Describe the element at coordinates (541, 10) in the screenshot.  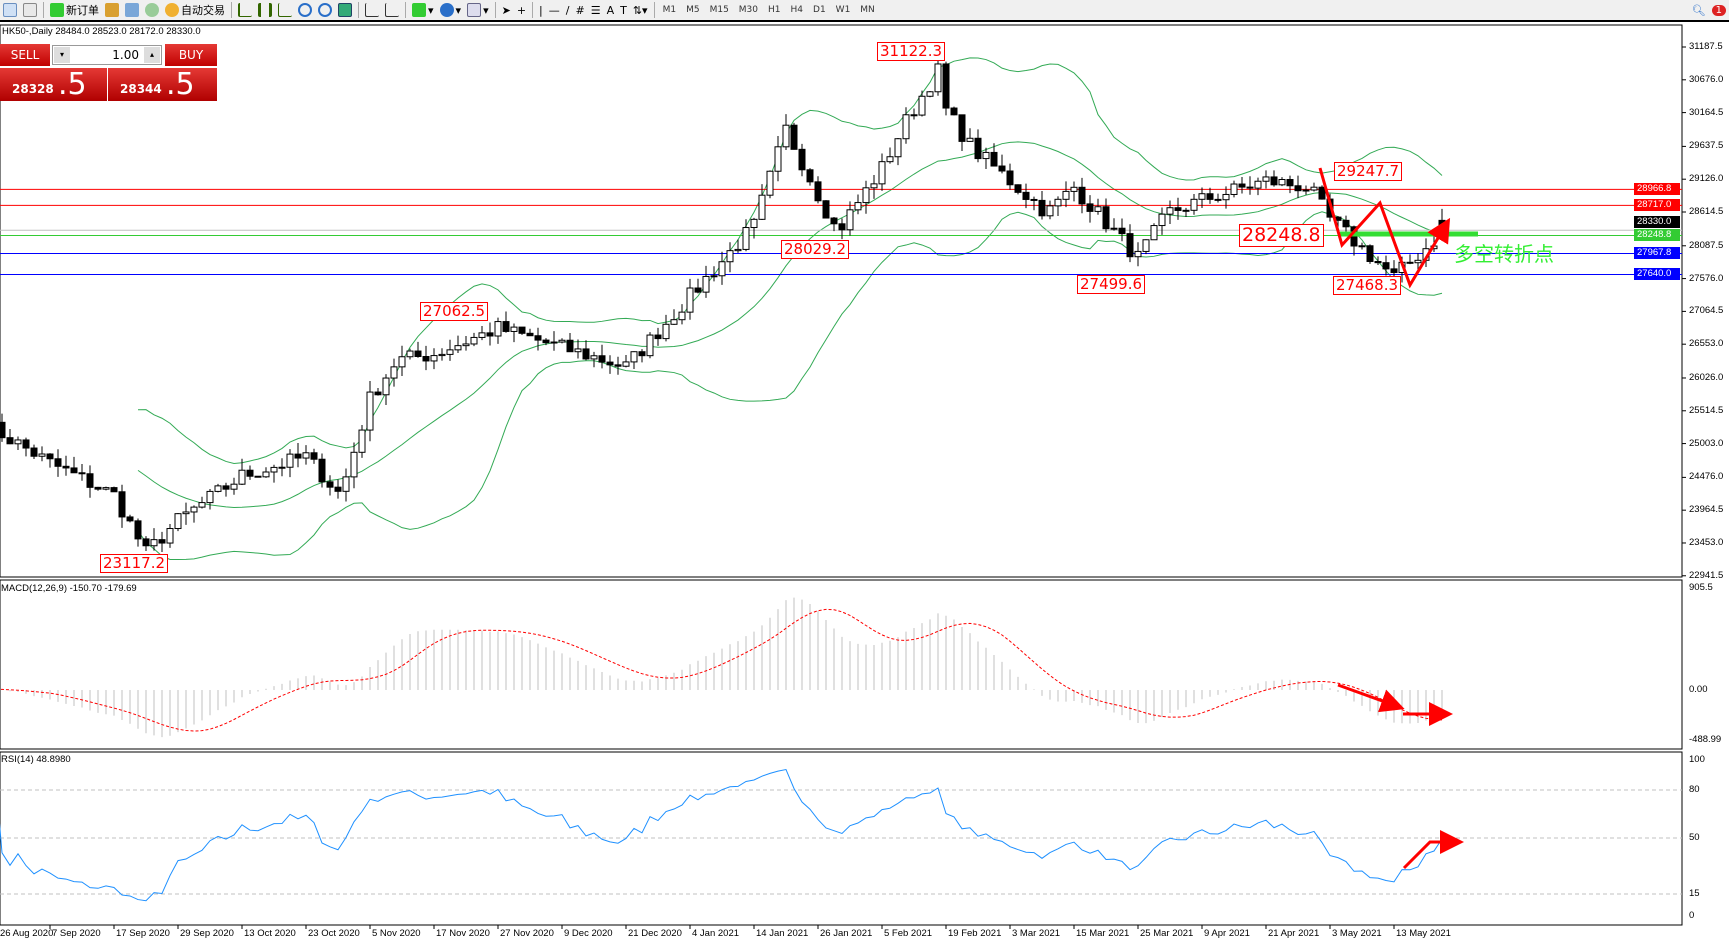
I see `vertical-line-button: |` at that location.